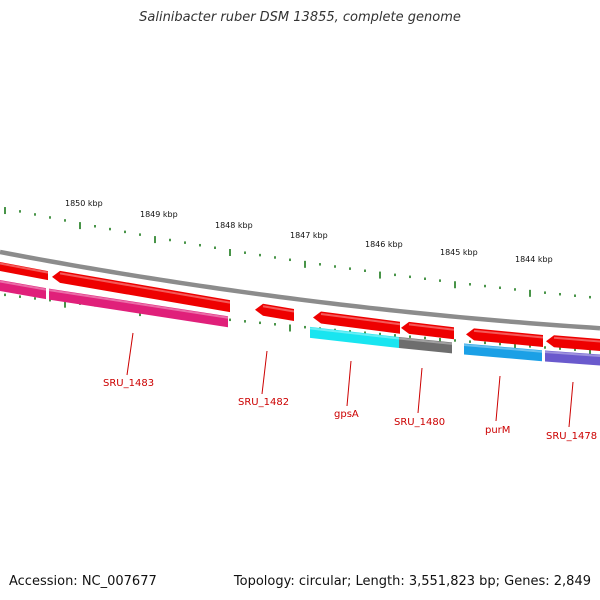 The image size is (600, 600). I want to click on gene-gpsa-highlight, so click(360, 319).